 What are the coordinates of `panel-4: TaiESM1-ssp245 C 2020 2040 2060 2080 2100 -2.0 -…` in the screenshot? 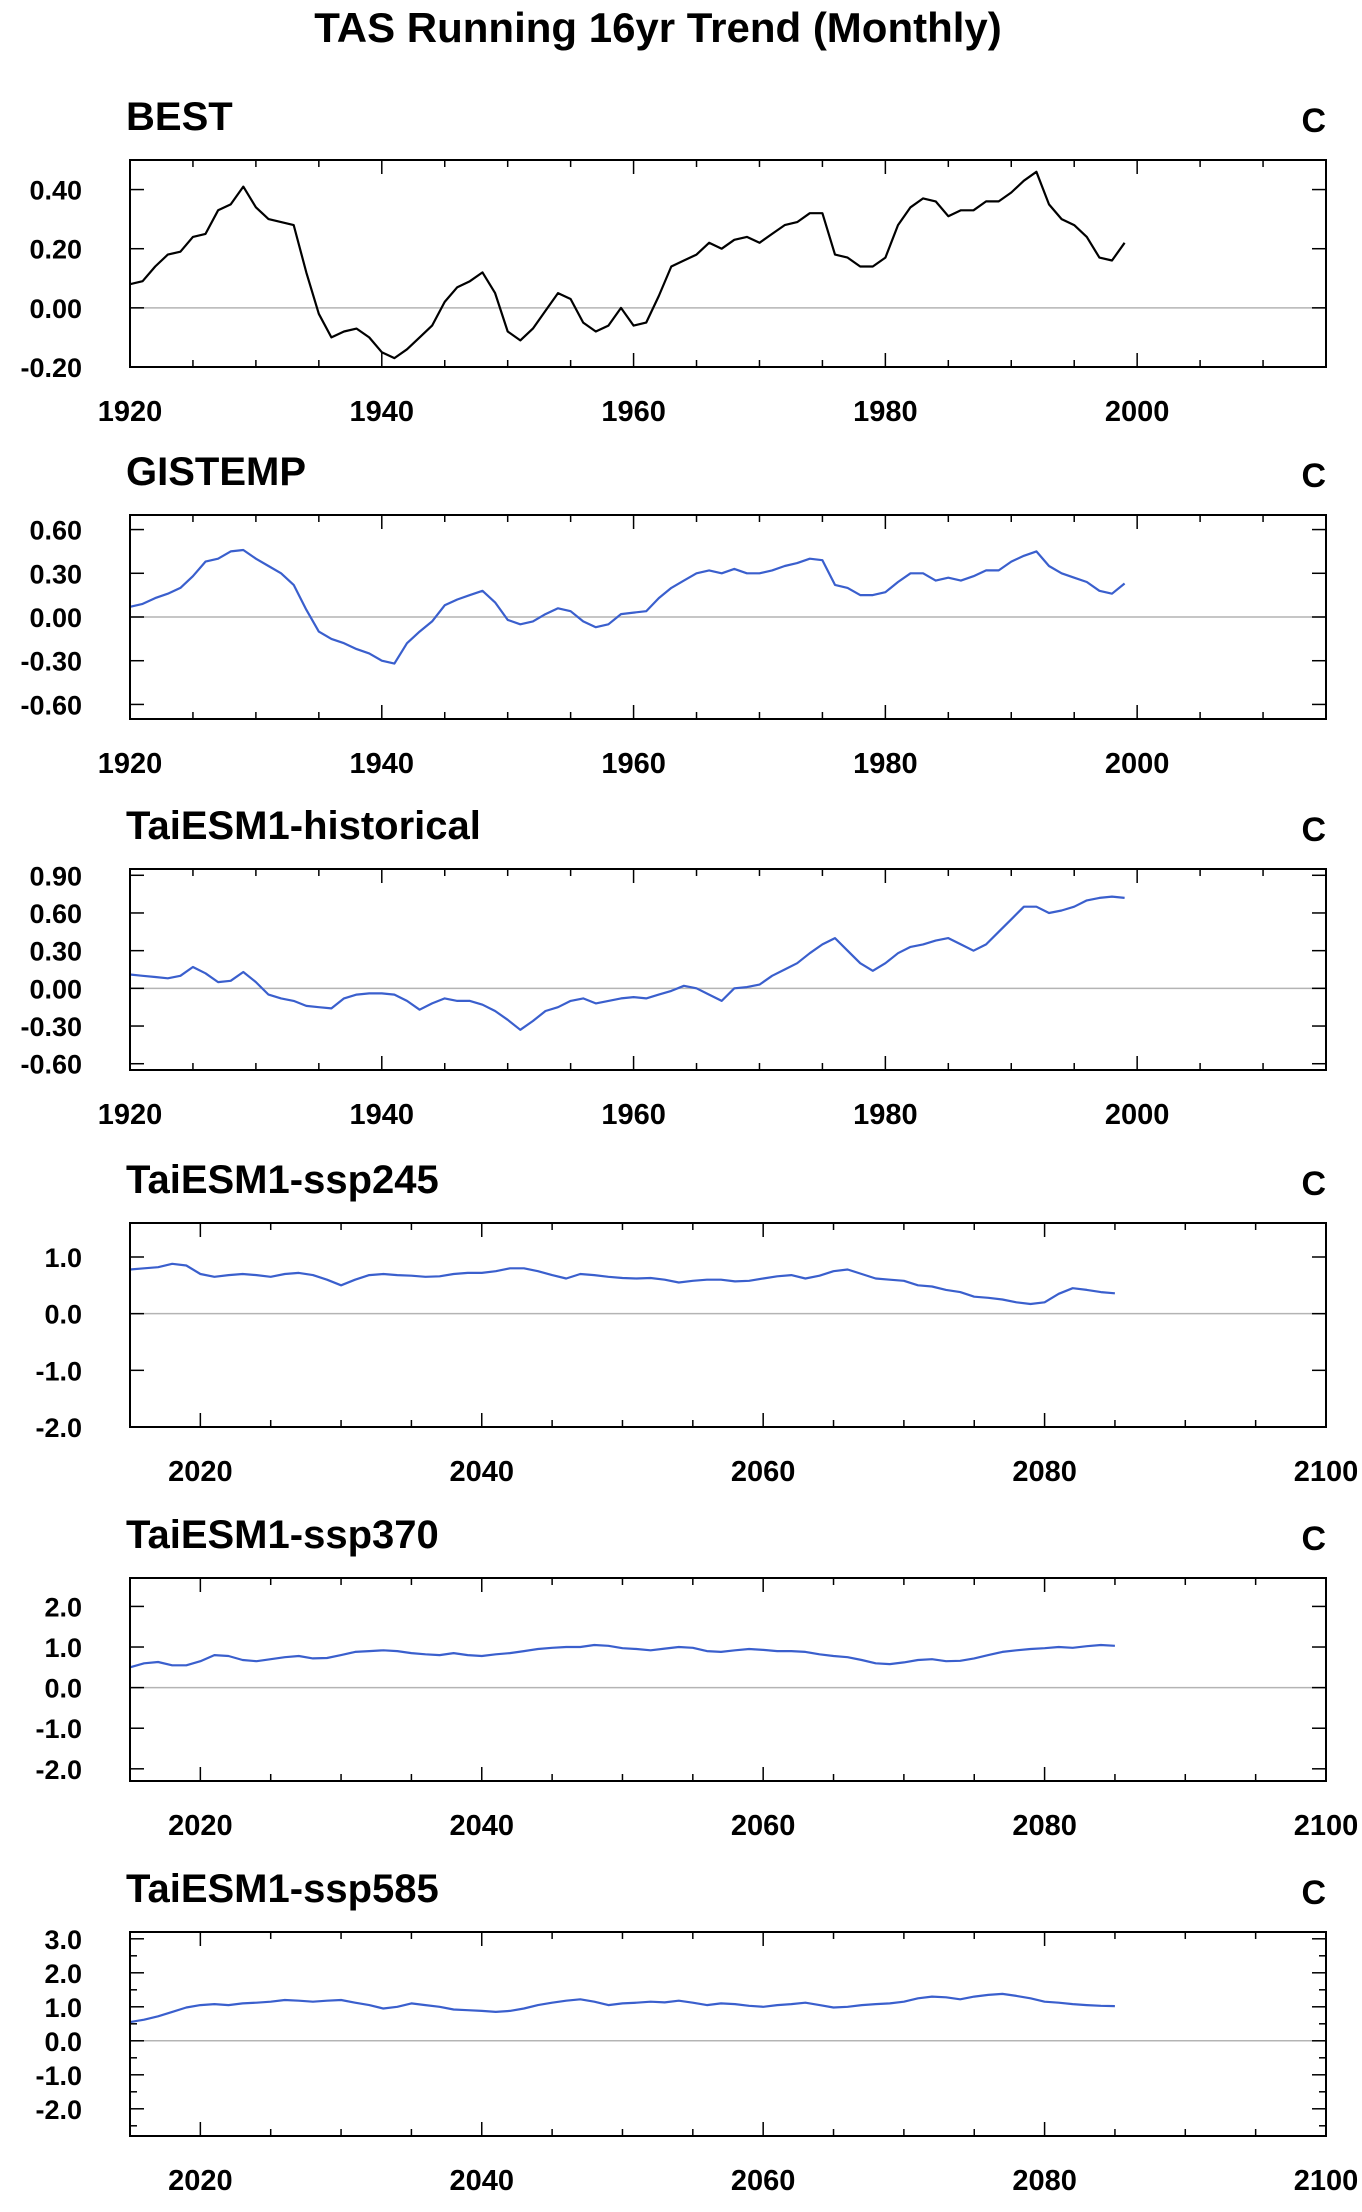 It's located at (696, 1323).